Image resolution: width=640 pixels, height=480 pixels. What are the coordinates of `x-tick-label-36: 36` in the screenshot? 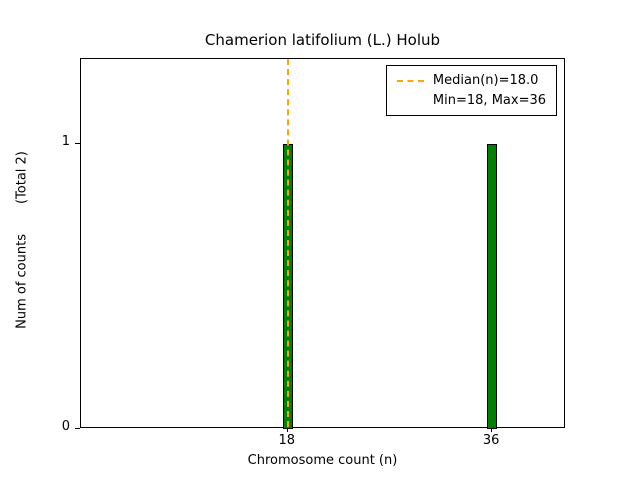 It's located at (491, 440).